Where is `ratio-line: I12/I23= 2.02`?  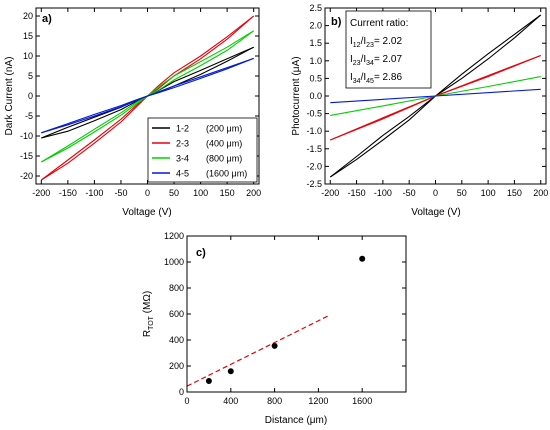 ratio-line: I12/I23= 2.02 is located at coordinates (376, 42).